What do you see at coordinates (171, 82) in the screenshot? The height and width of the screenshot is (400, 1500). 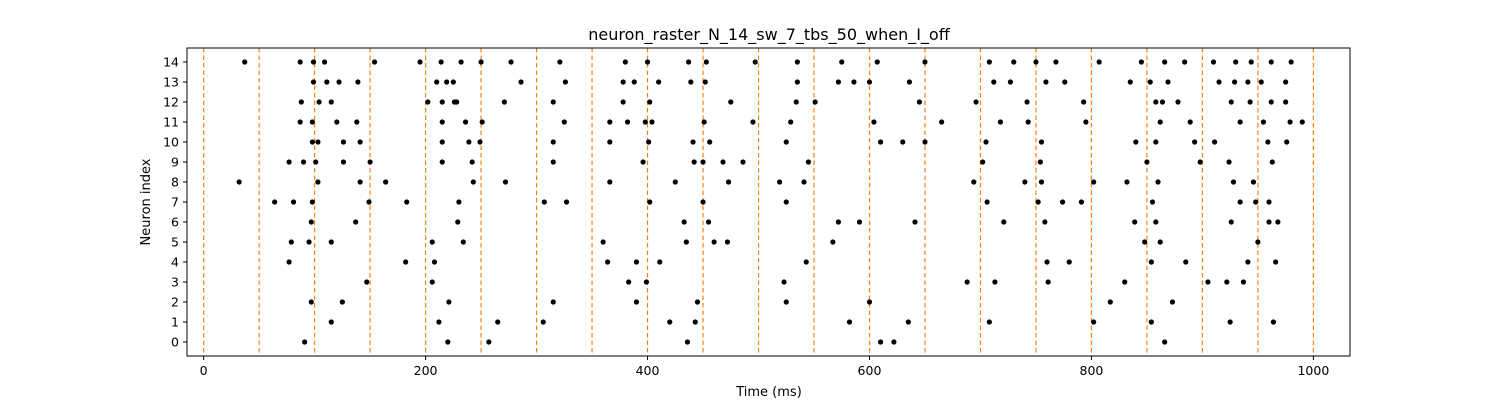 I see `y-tick-label: 13` at bounding box center [171, 82].